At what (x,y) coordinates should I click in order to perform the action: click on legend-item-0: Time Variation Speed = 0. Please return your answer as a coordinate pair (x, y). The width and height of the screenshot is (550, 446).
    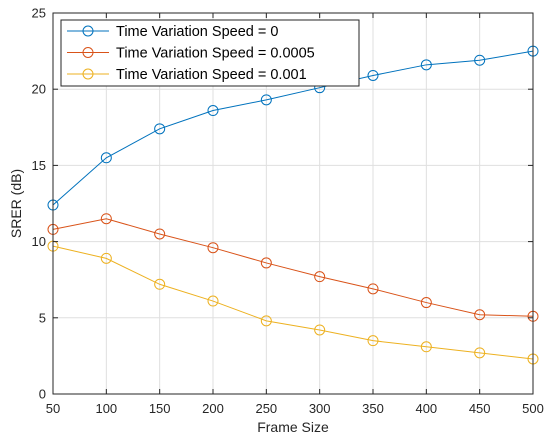
    Looking at the image, I should click on (172, 32).